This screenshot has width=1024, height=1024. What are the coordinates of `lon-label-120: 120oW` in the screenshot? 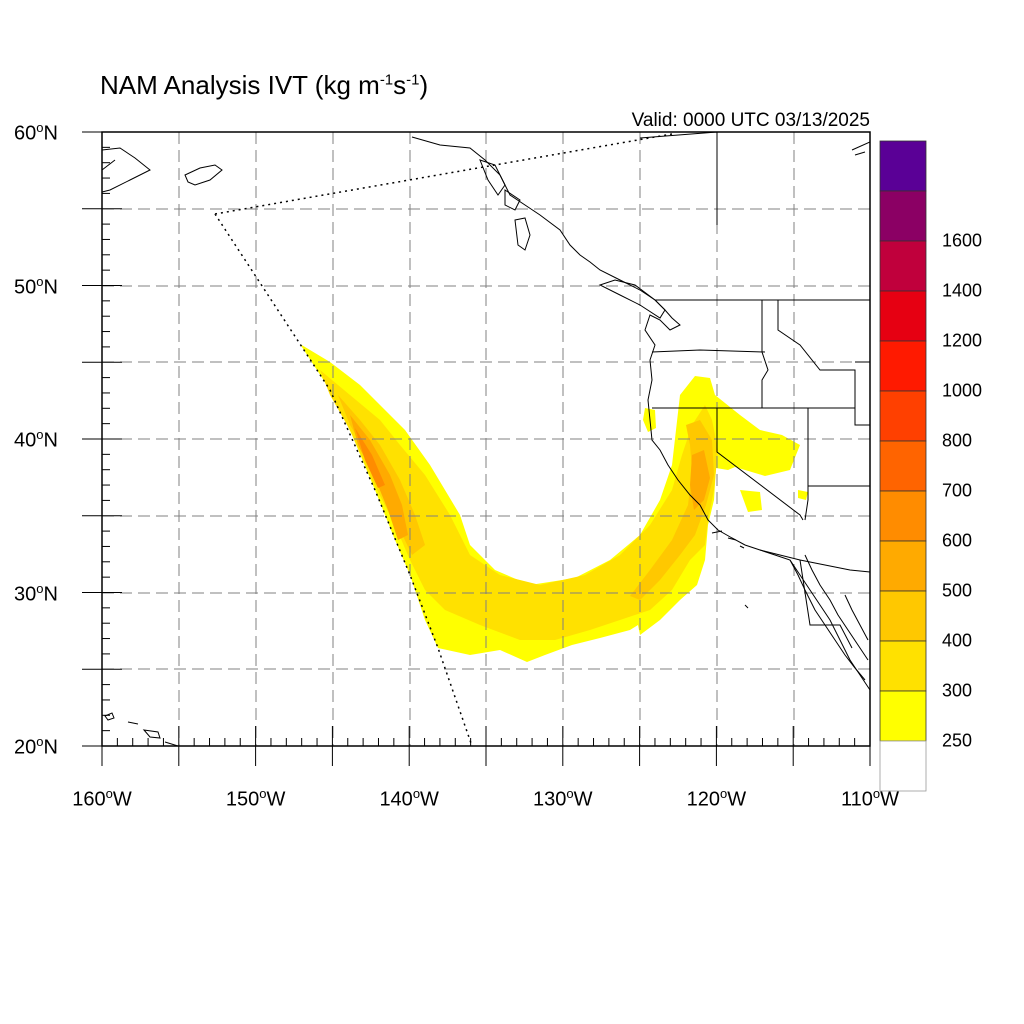 It's located at (716, 798).